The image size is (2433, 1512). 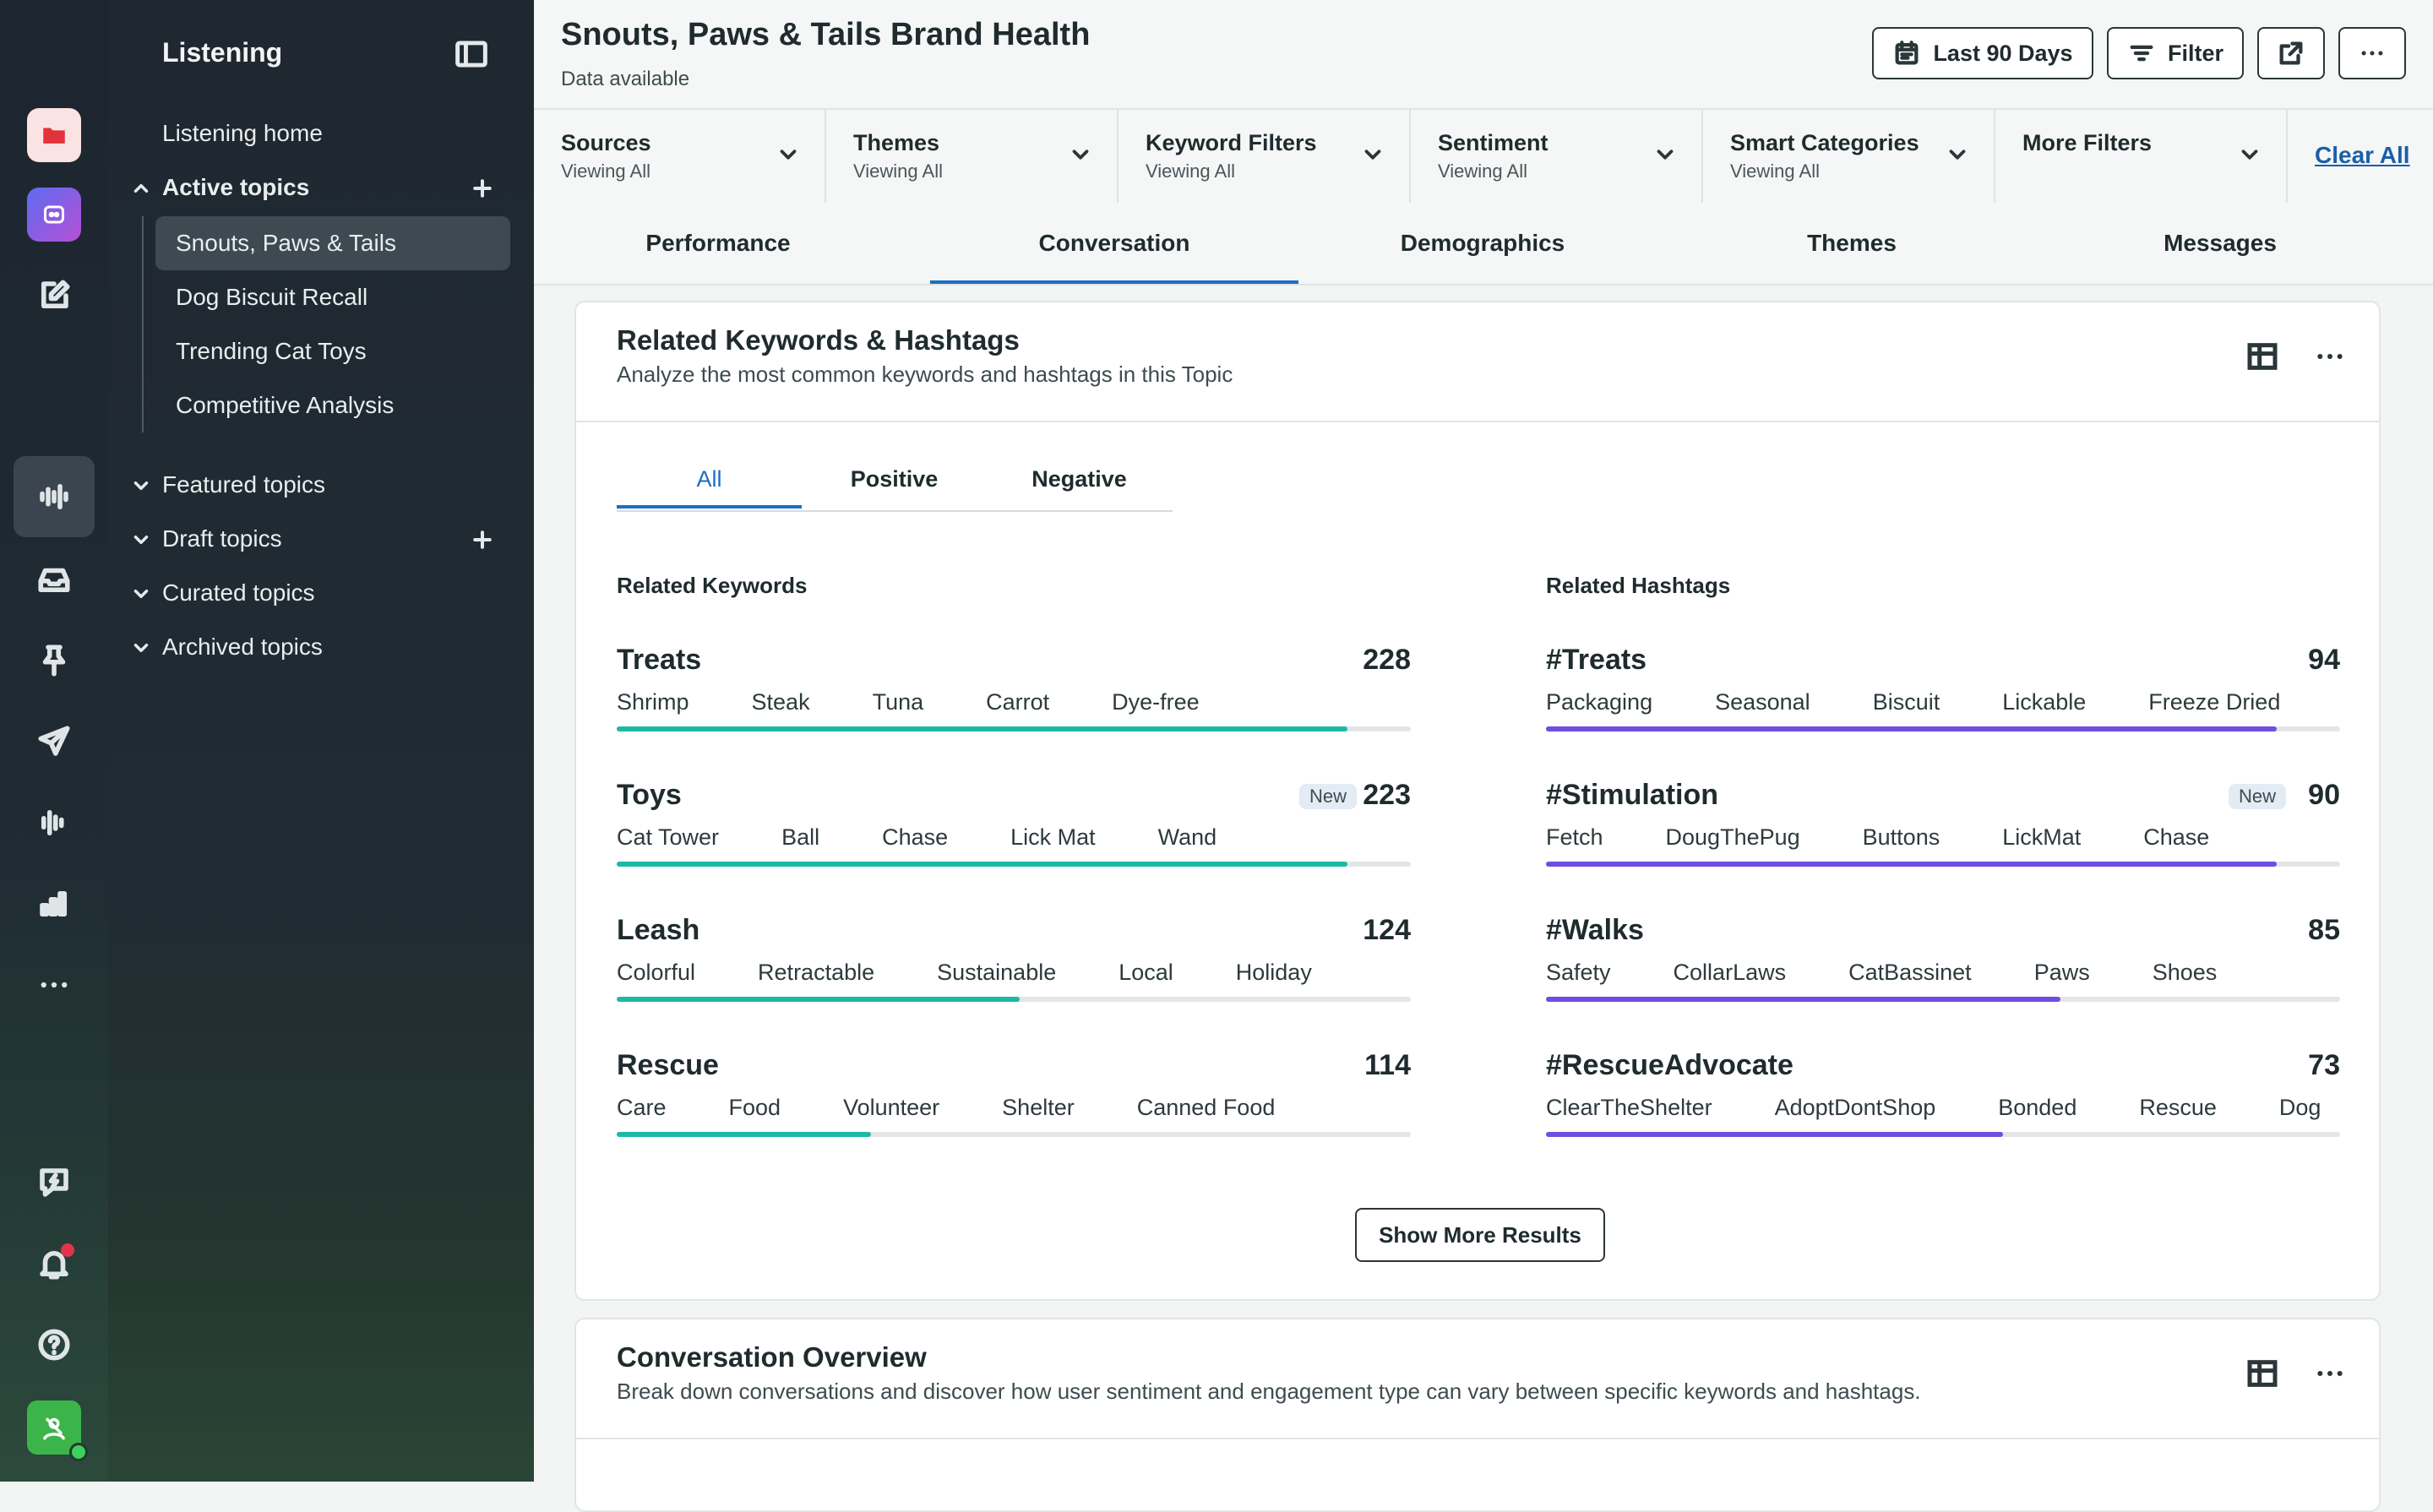 I want to click on related-term: Holiday, so click(x=1273, y=973).